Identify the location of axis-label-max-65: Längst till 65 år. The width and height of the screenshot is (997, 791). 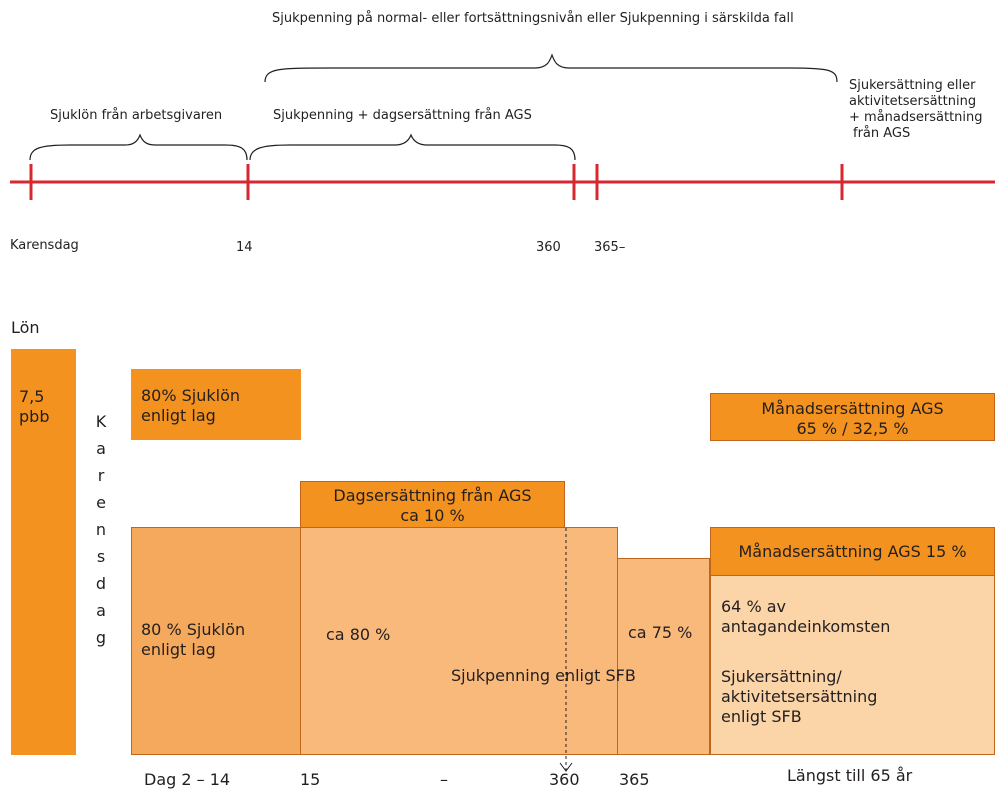
(850, 775).